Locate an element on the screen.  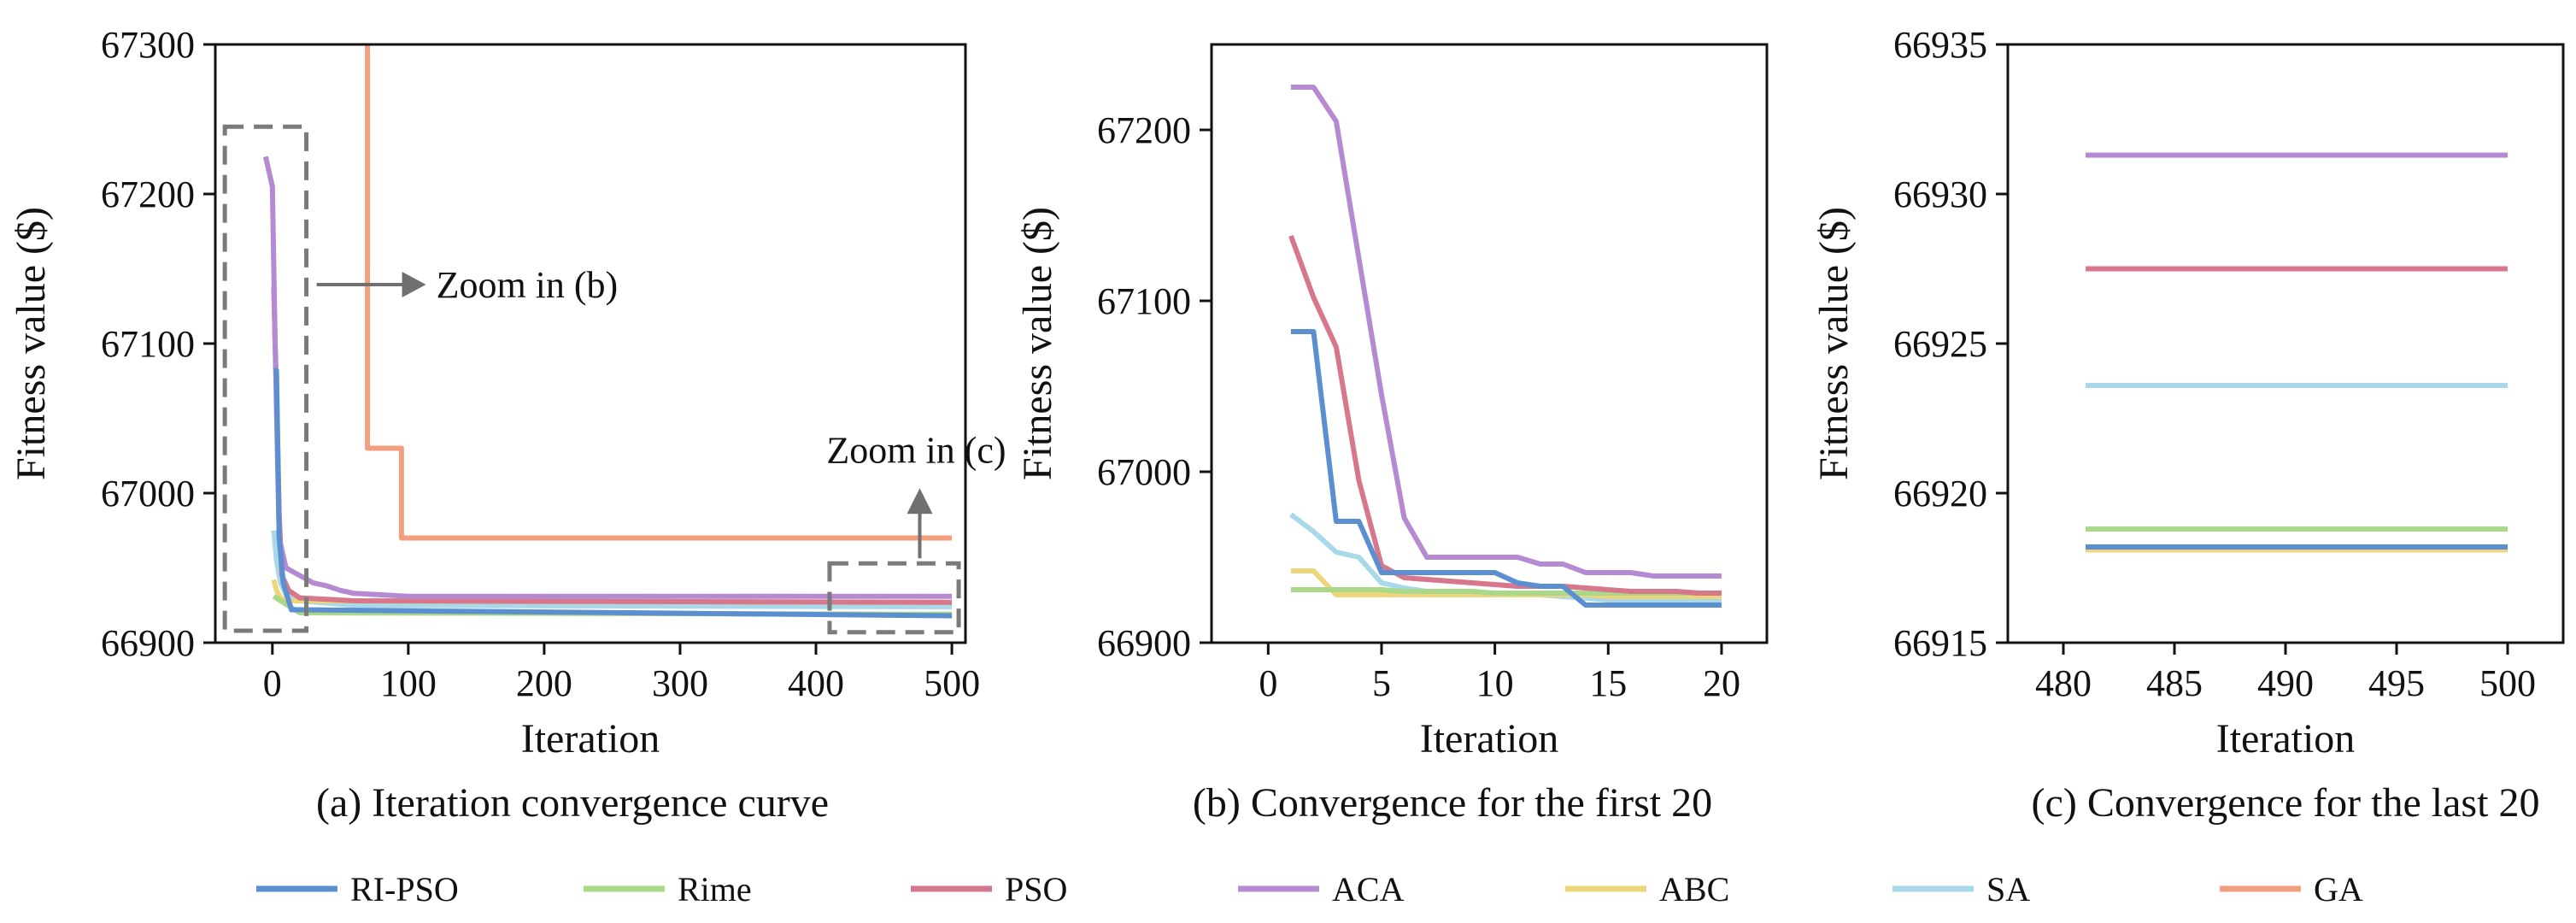
series-line-pso is located at coordinates (1505, 415).